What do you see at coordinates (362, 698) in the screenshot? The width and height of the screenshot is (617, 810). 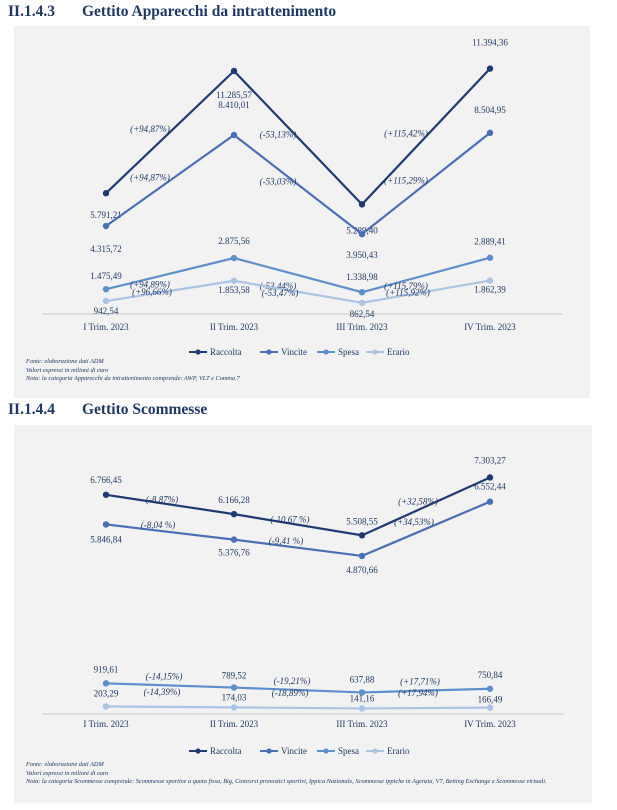 I see `data-label: 141,16` at bounding box center [362, 698].